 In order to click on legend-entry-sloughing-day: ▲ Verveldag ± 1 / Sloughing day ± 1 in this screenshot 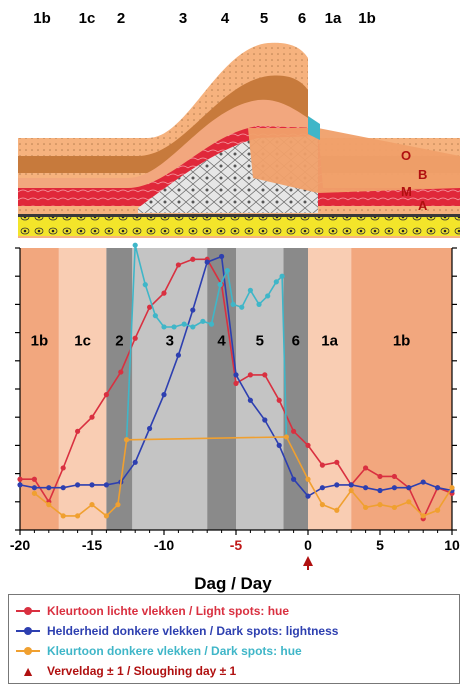, I will do `click(234, 671)`.